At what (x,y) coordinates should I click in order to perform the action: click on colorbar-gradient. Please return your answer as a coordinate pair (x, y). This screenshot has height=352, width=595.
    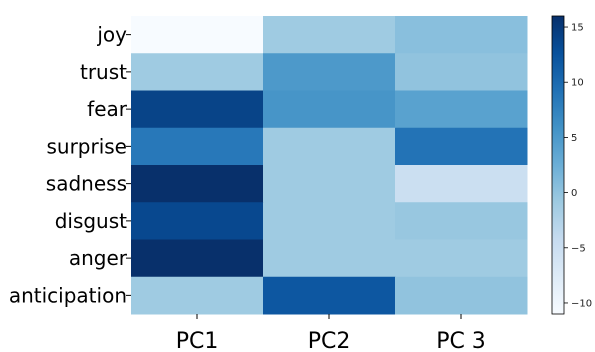
    Looking at the image, I should click on (558, 165).